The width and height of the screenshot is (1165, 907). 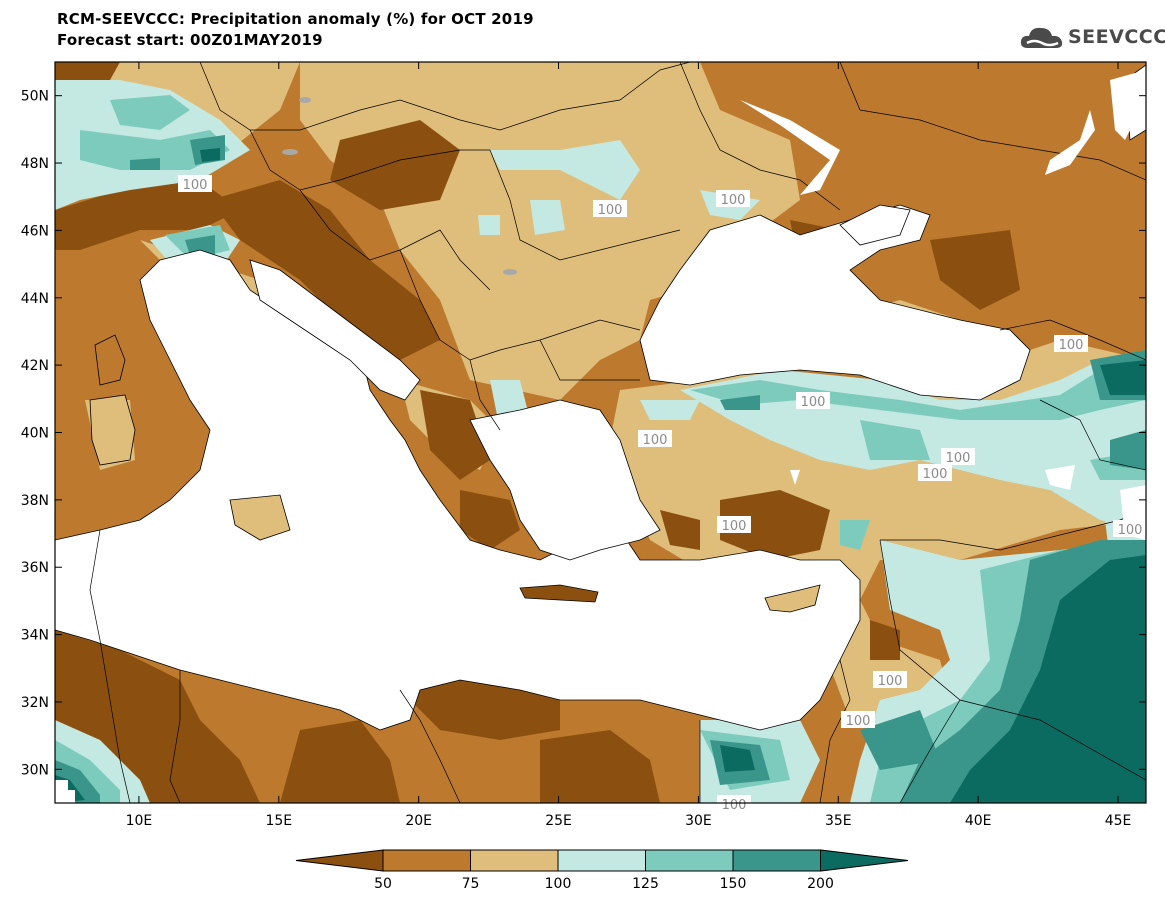 I want to click on grey-mask, so click(x=399, y=186).